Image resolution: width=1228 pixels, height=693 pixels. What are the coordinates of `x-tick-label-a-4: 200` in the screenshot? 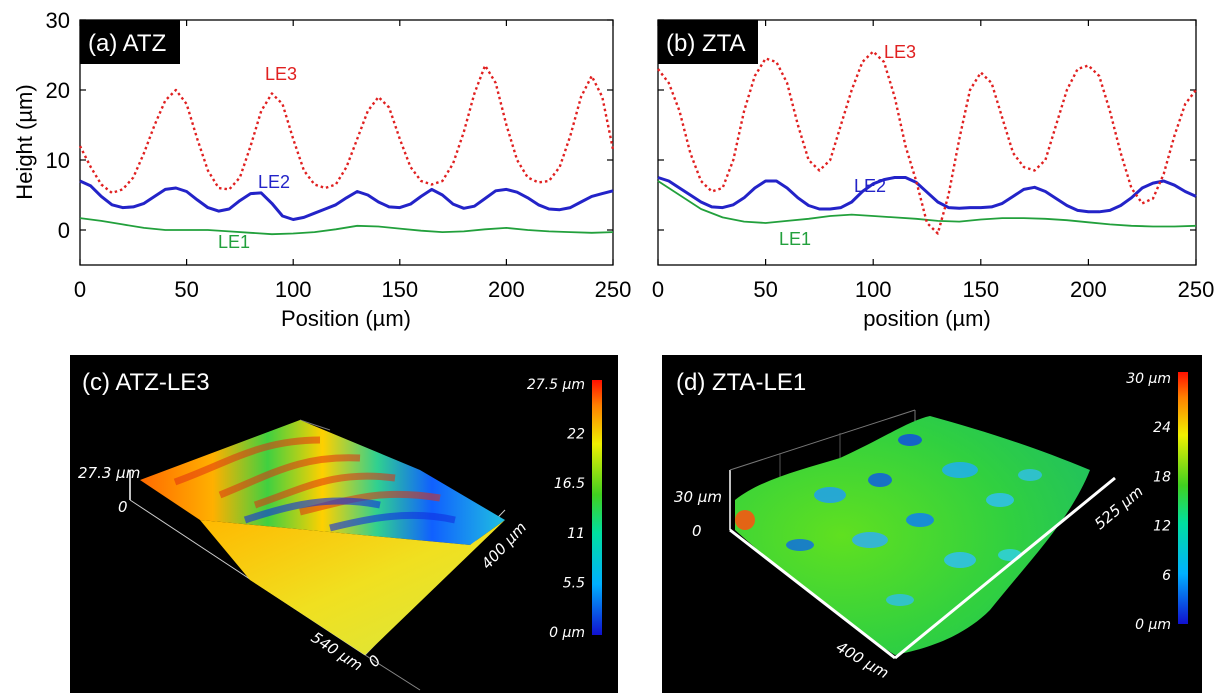 It's located at (506, 289).